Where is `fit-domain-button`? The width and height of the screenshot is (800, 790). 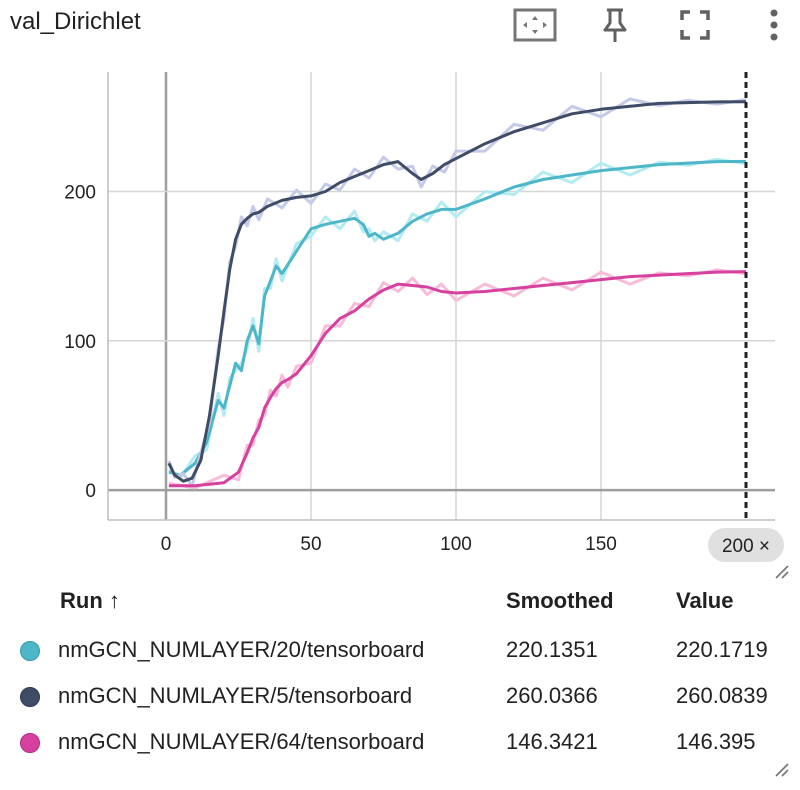
fit-domain-button is located at coordinates (535, 25).